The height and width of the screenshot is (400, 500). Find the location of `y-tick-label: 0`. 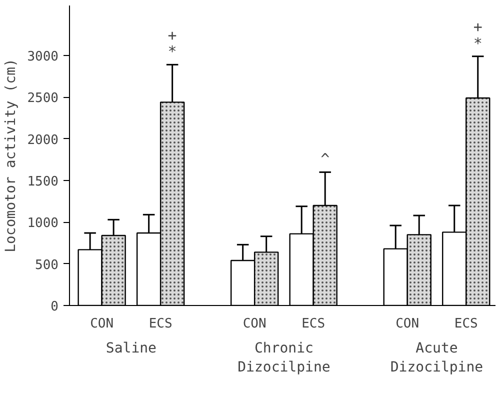

y-tick-label: 0 is located at coordinates (54, 307).